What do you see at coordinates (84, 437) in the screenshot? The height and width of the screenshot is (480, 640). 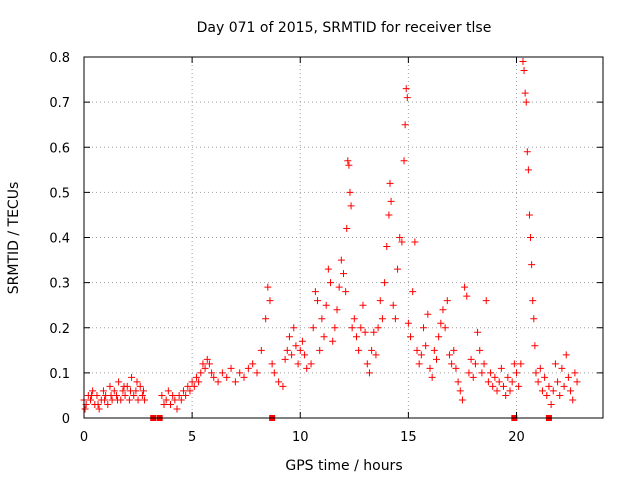 I see `x-tick-label: 0` at bounding box center [84, 437].